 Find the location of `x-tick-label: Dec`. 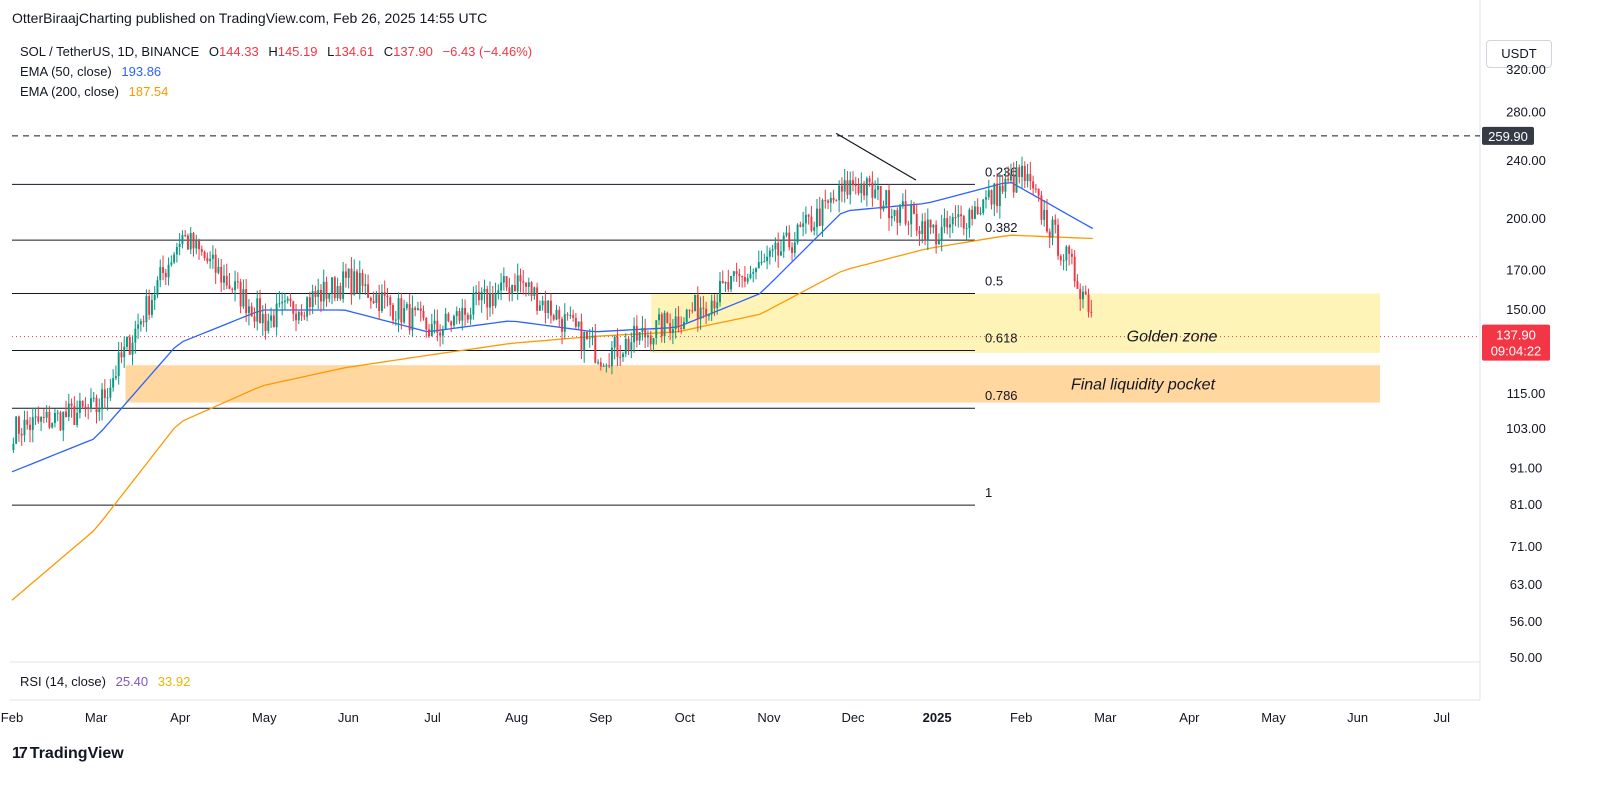

x-tick-label: Dec is located at coordinates (853, 717).